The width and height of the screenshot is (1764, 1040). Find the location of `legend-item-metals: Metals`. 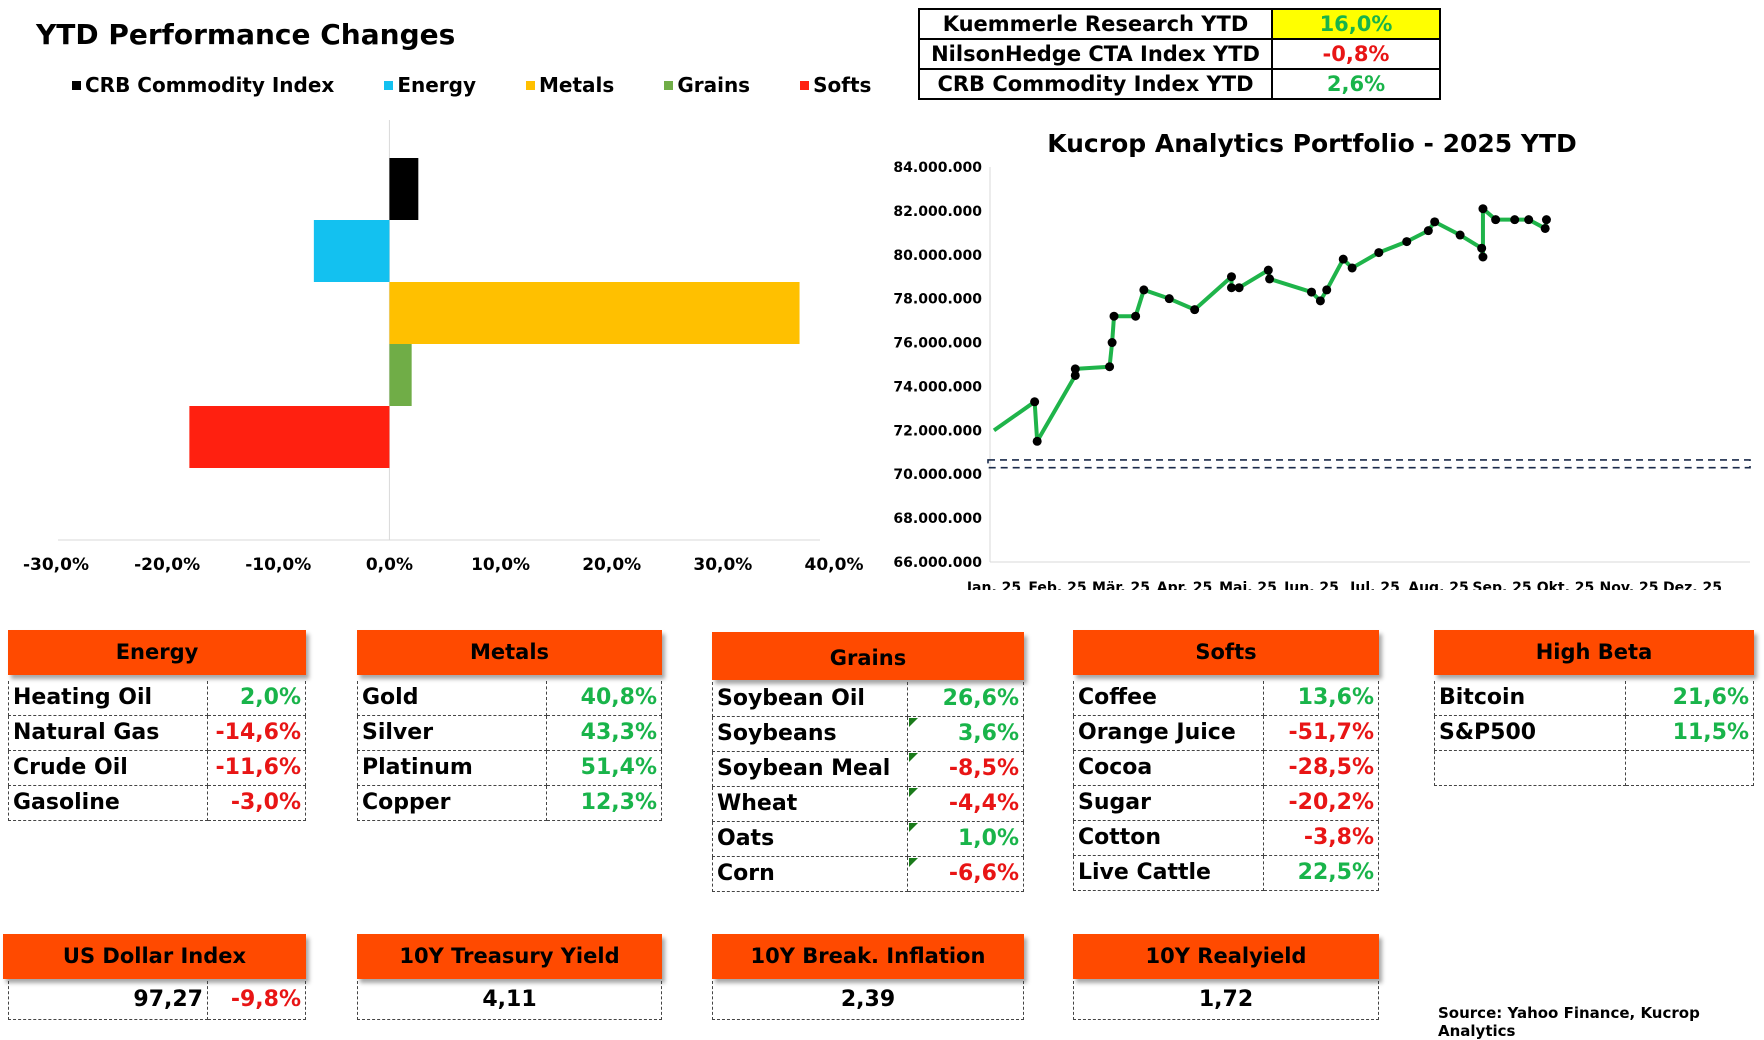

legend-item-metals: Metals is located at coordinates (570, 85).